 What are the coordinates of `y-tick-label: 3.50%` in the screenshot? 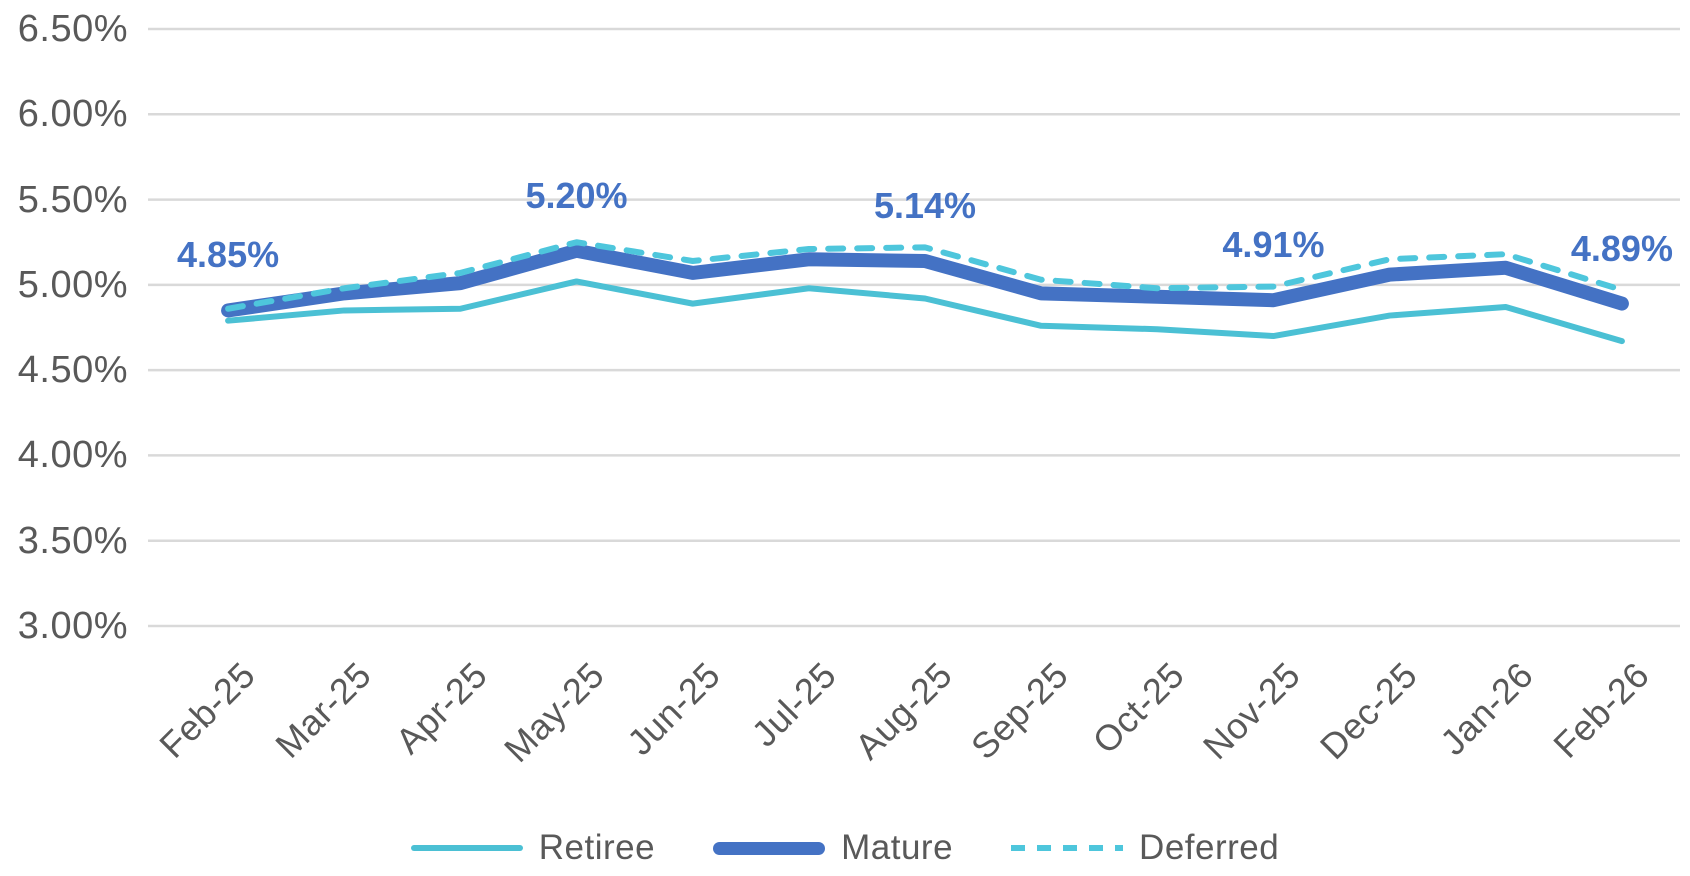 It's located at (72, 540).